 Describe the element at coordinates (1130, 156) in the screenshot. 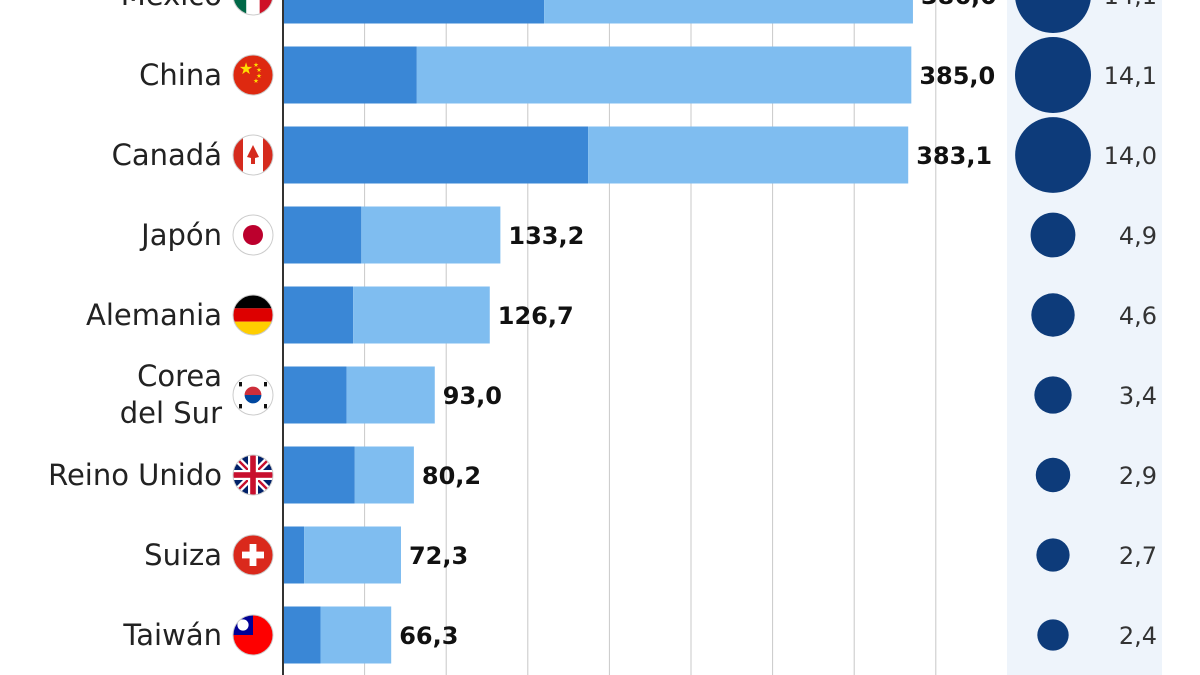

I see `share-value-label: 14,0` at that location.